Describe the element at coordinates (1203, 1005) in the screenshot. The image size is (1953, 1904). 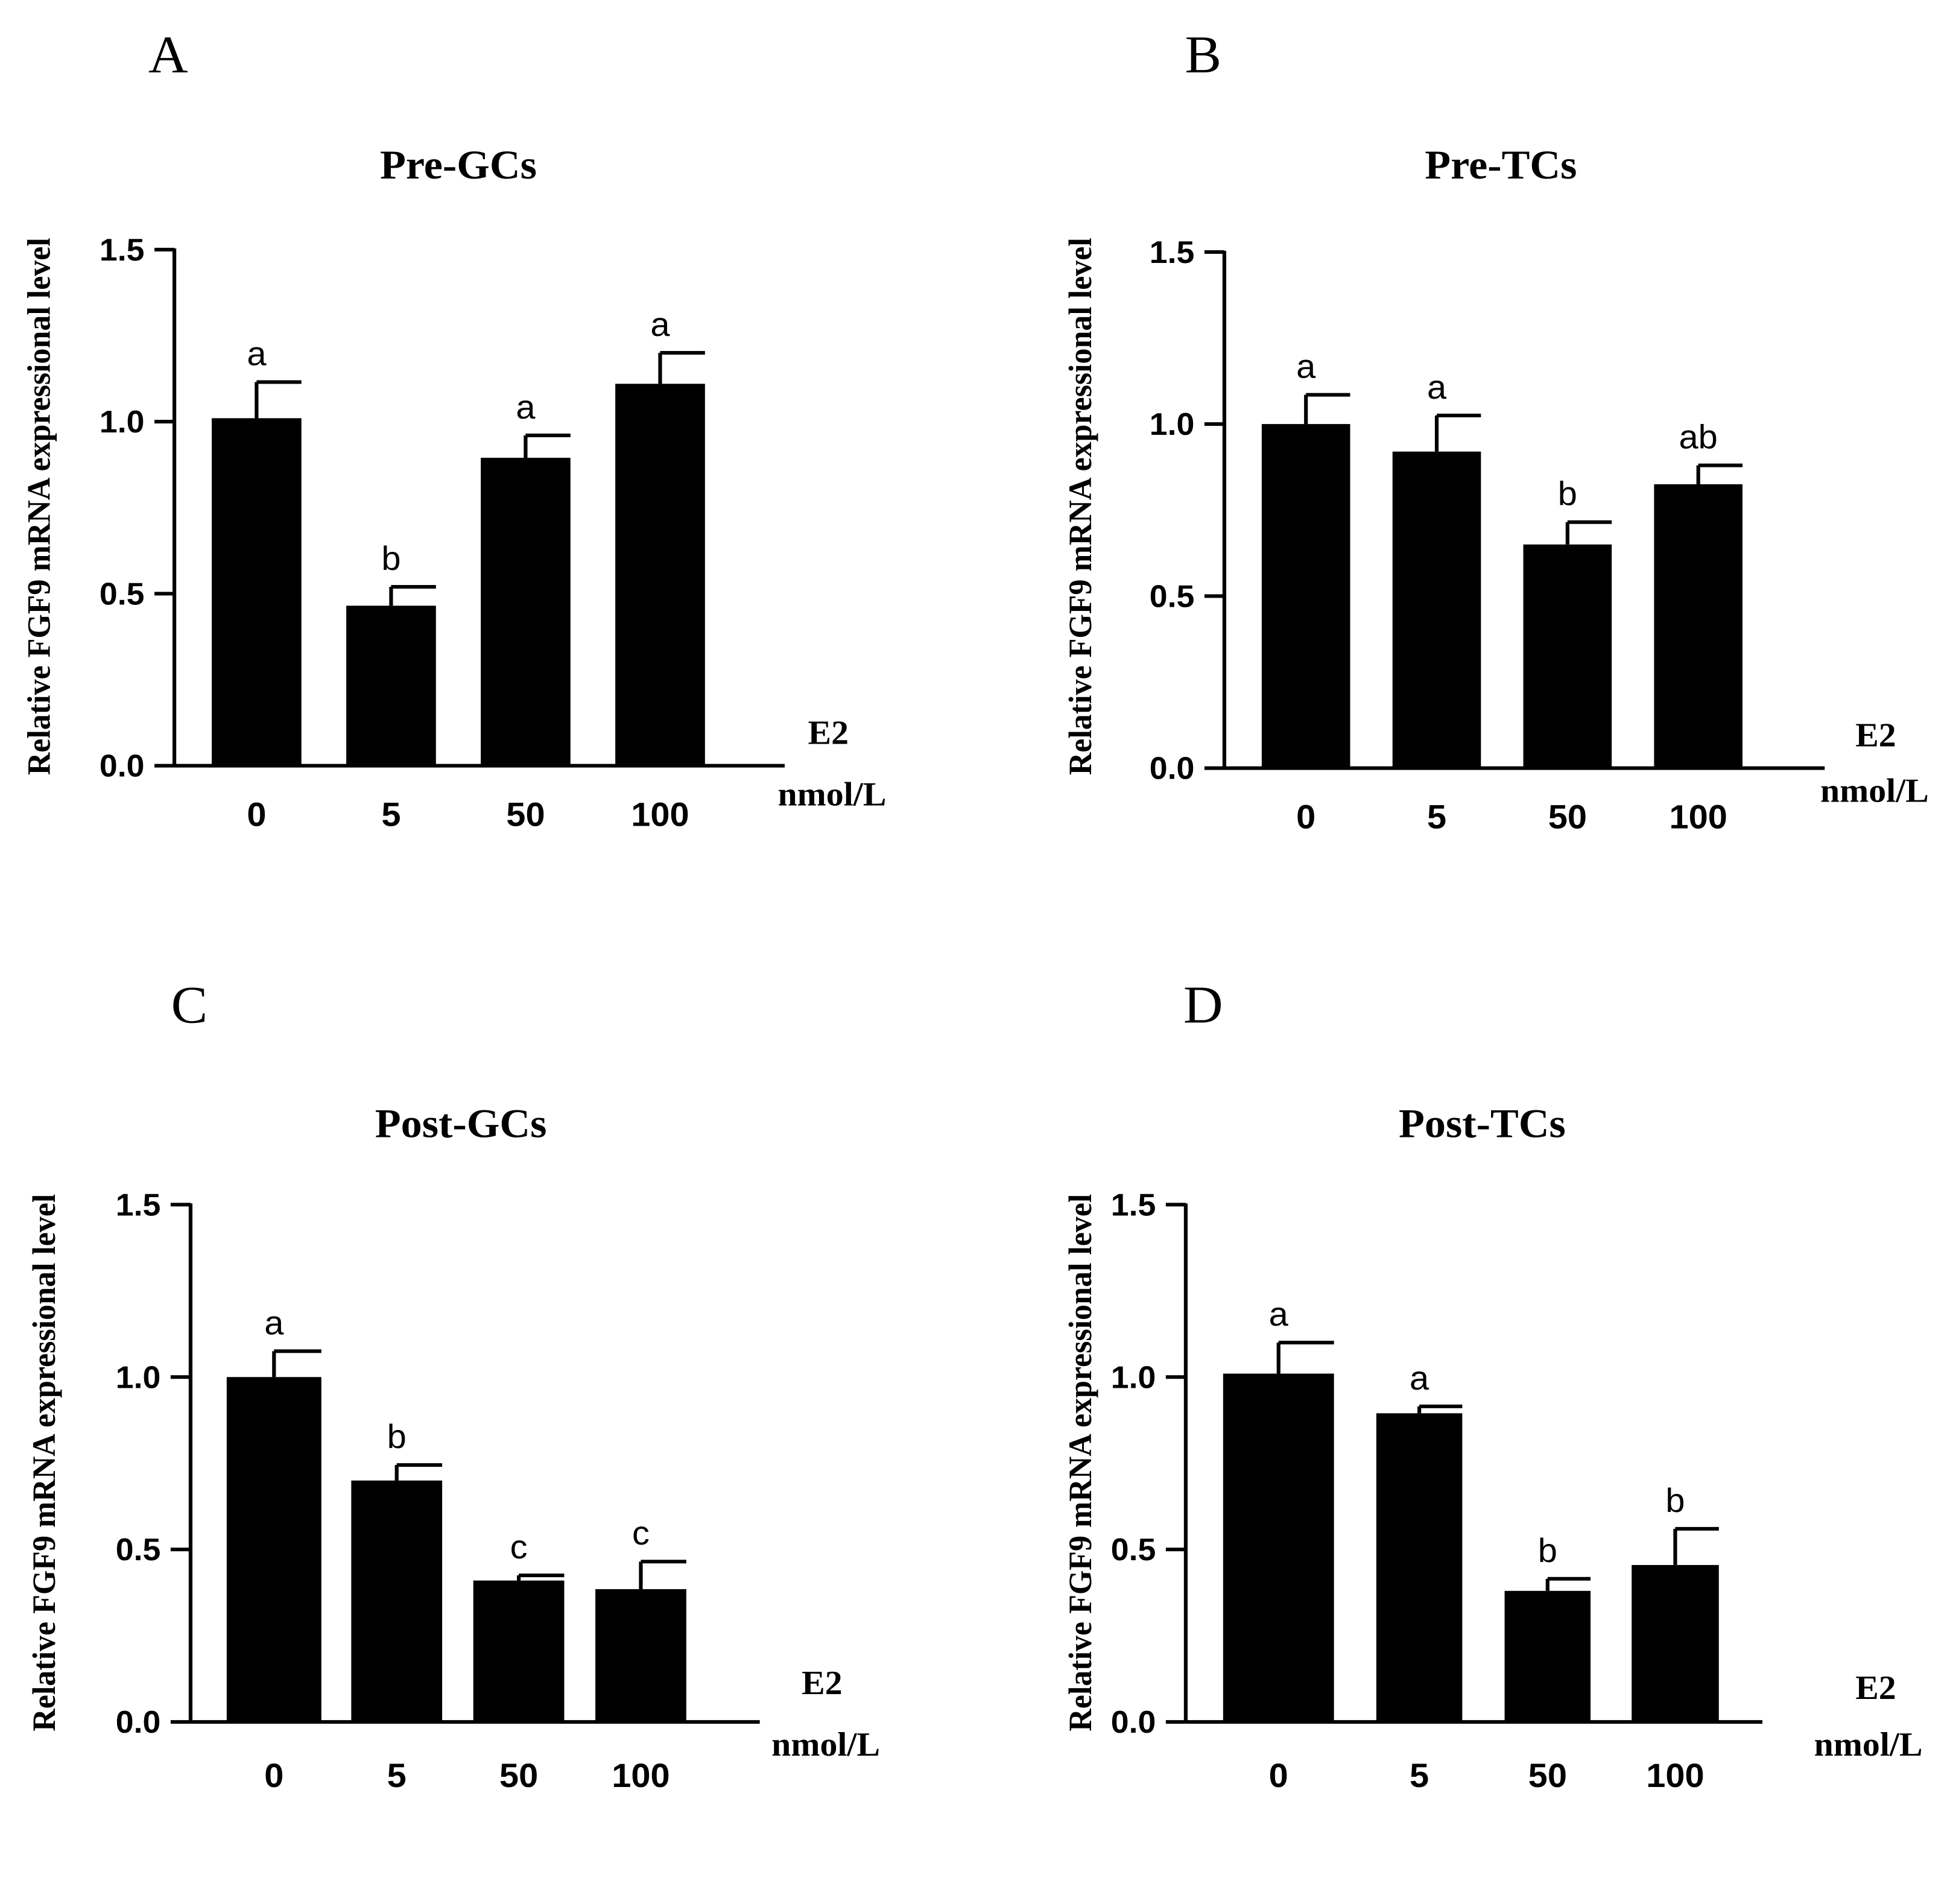
I see `panel-label: D` at that location.